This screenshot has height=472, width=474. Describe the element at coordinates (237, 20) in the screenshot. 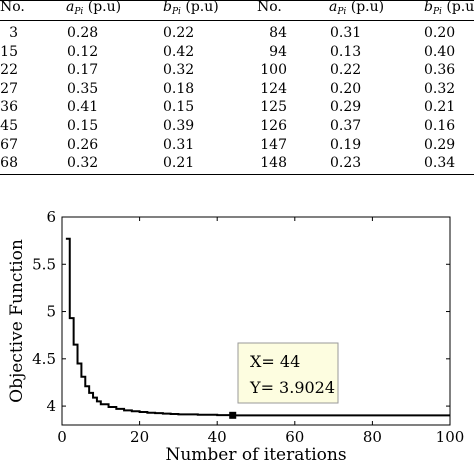

I see `header-rule` at that location.